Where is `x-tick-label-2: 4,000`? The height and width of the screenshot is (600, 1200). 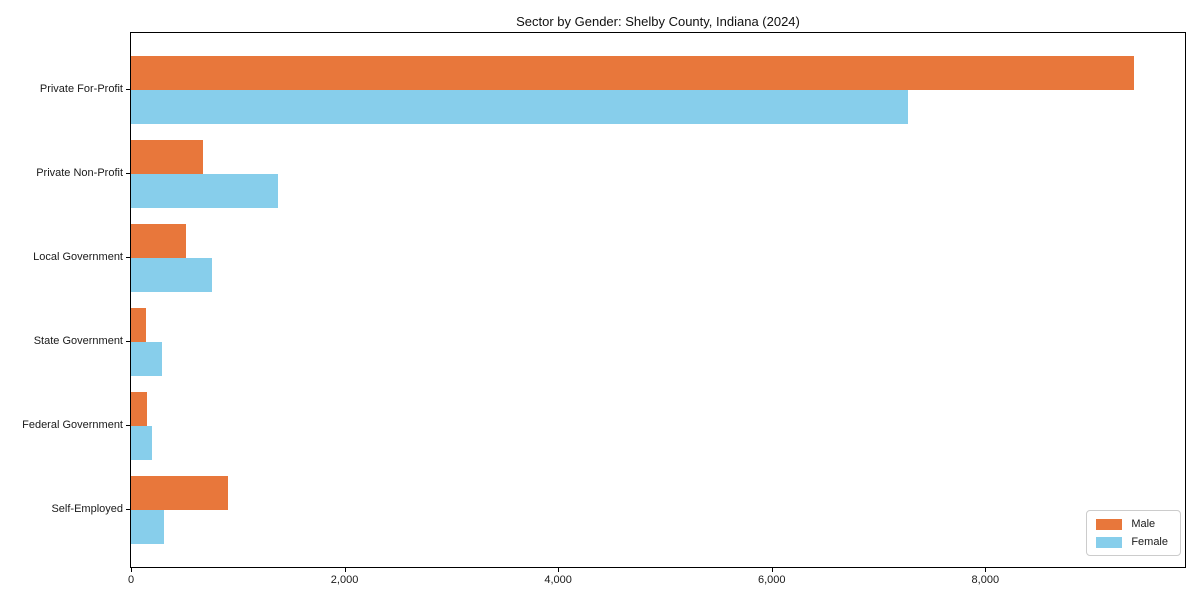
x-tick-label-2: 4,000 is located at coordinates (558, 580).